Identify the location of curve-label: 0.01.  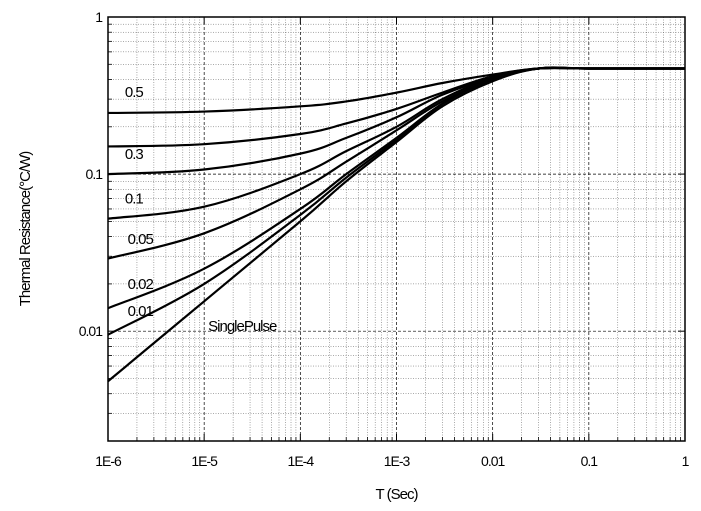
(141, 311).